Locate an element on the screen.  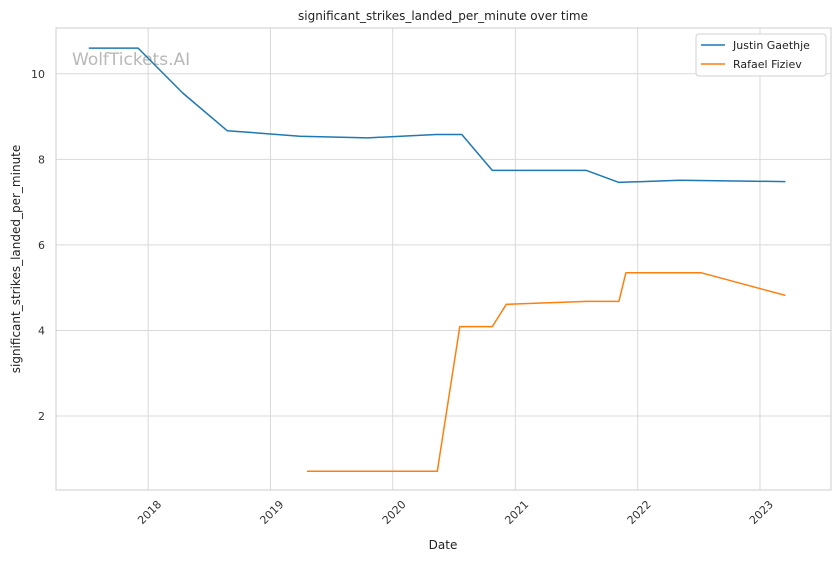
legend-box is located at coordinates (761, 55).